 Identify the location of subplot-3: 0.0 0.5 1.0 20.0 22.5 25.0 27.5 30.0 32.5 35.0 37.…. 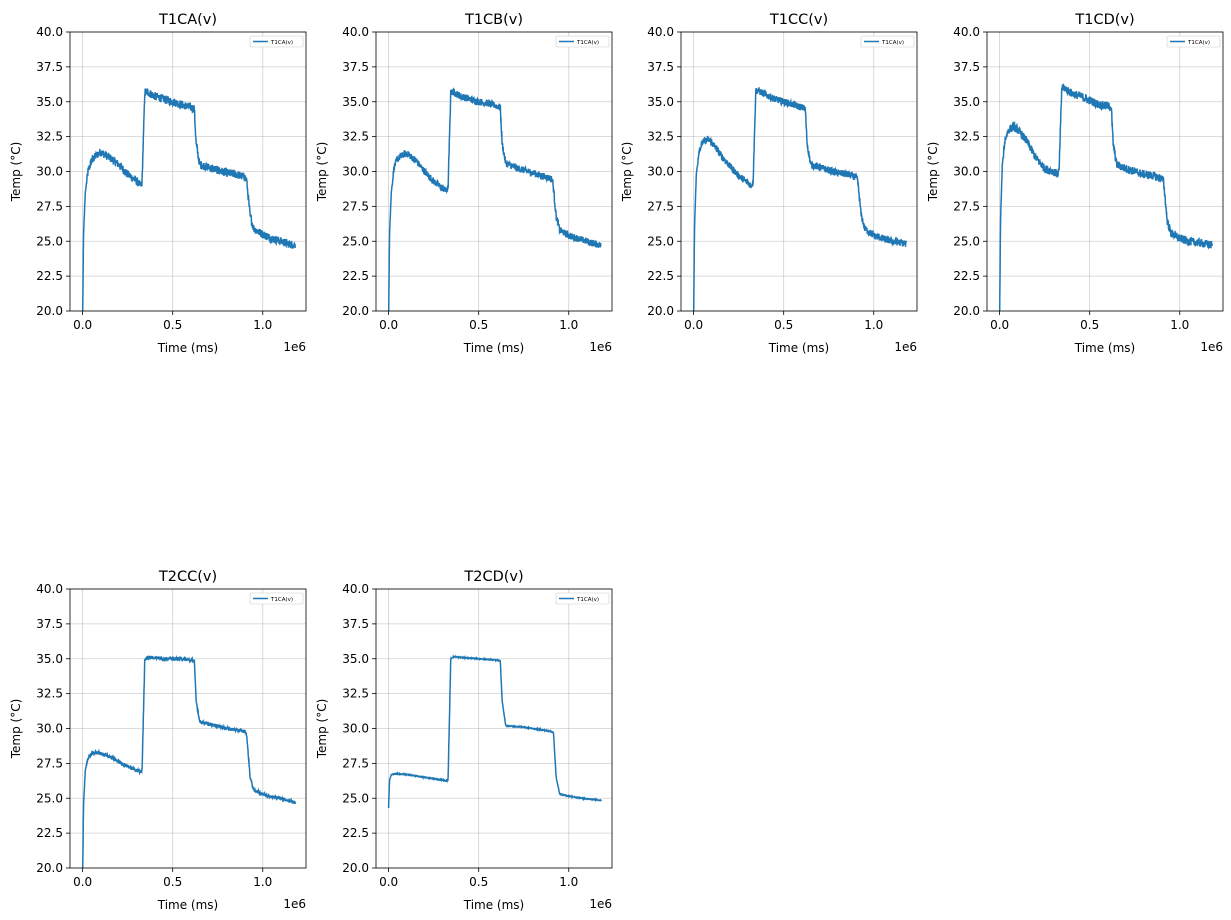
(769, 183).